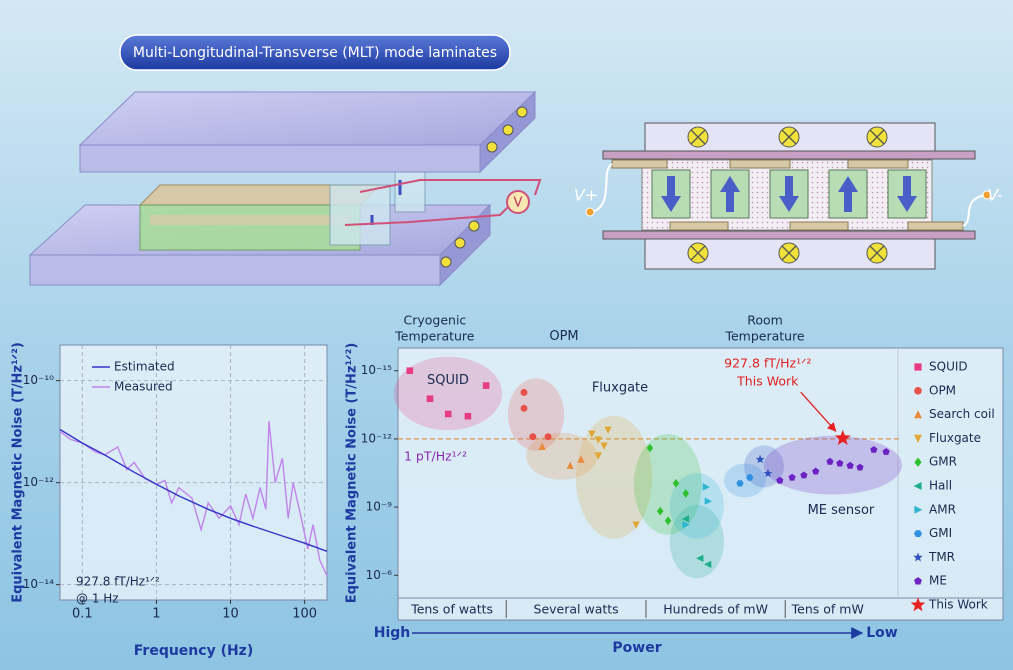  I want to click on band-label: Hundreds of mW, so click(715, 609).